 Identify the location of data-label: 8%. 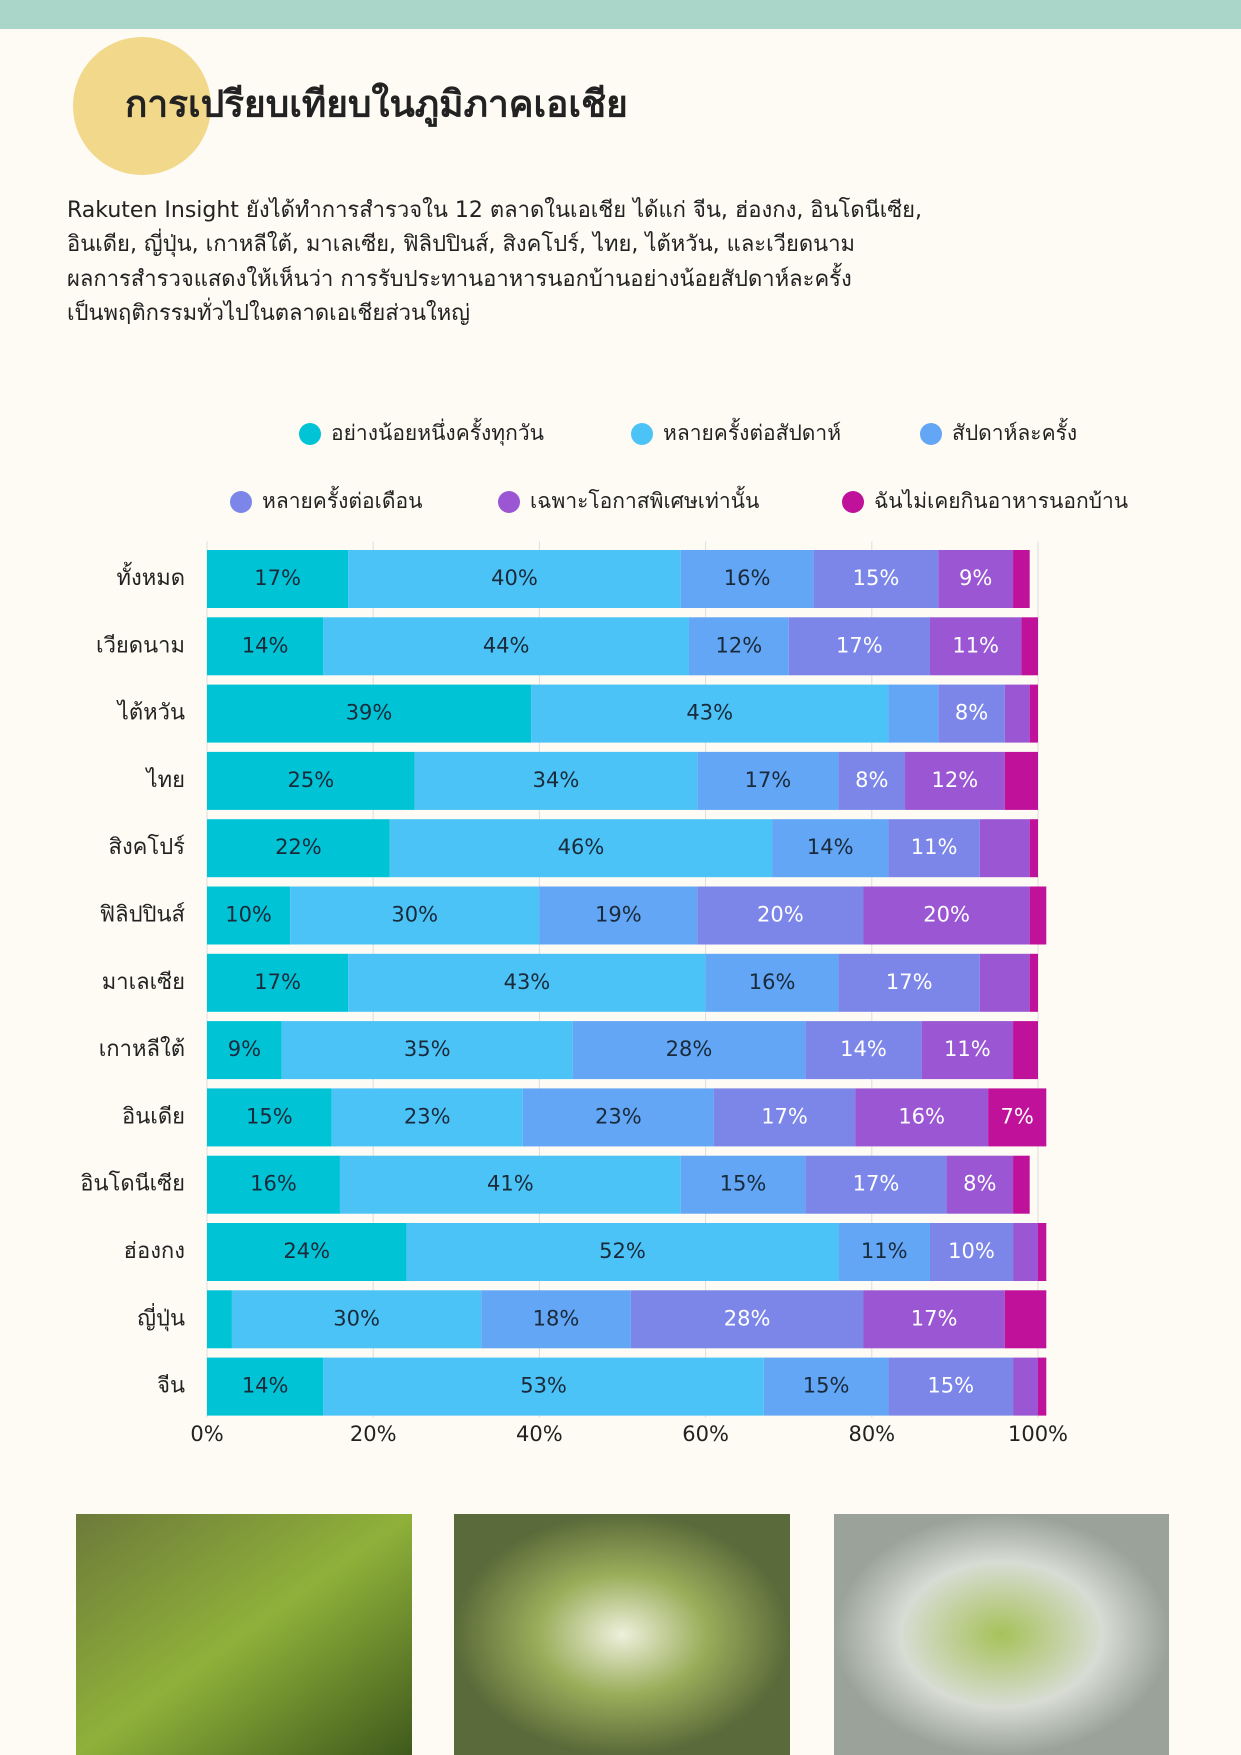
(871, 780).